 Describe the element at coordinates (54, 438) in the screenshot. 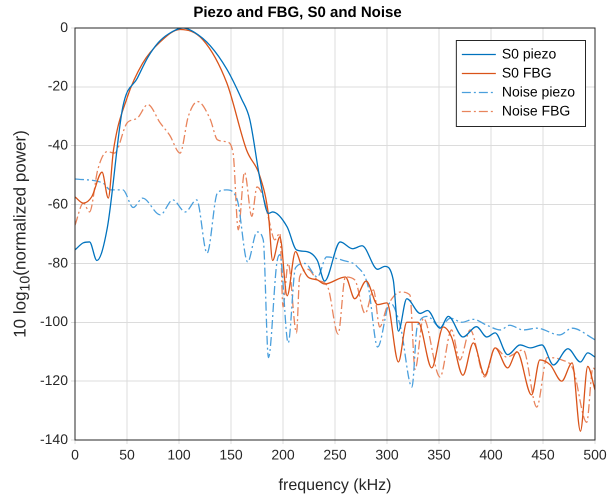

I see `y-tick-label: -140` at that location.